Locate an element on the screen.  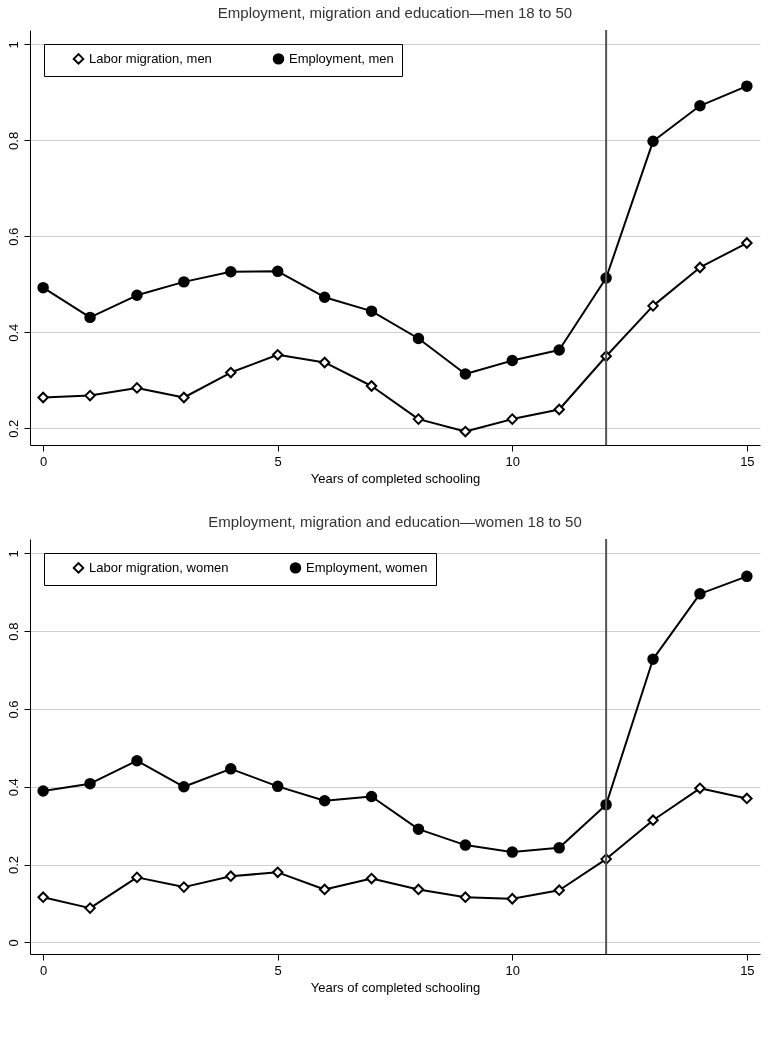
legend-label: Labor migration, men is located at coordinates (150, 58).